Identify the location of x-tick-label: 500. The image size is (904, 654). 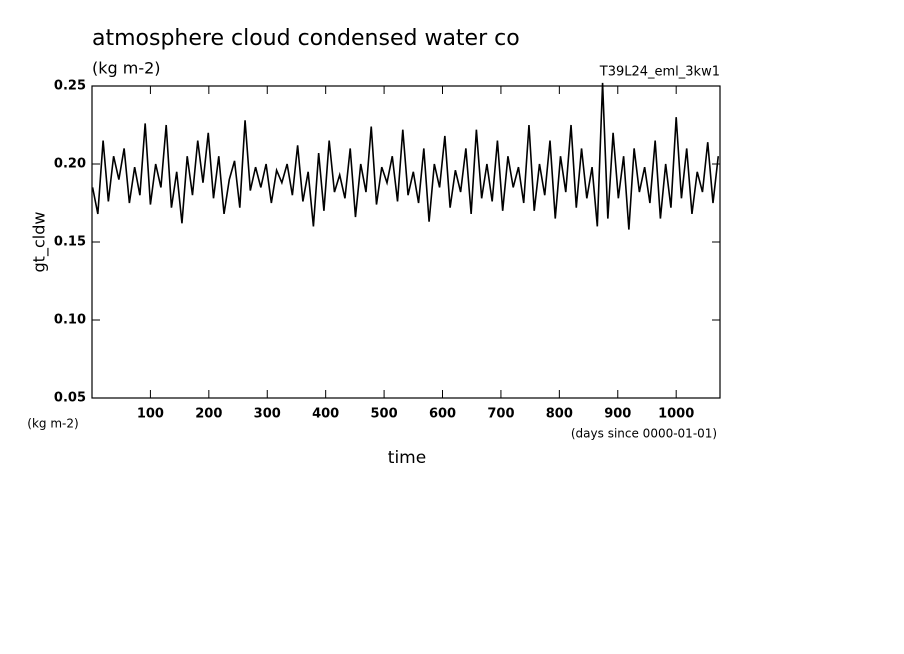
(384, 414).